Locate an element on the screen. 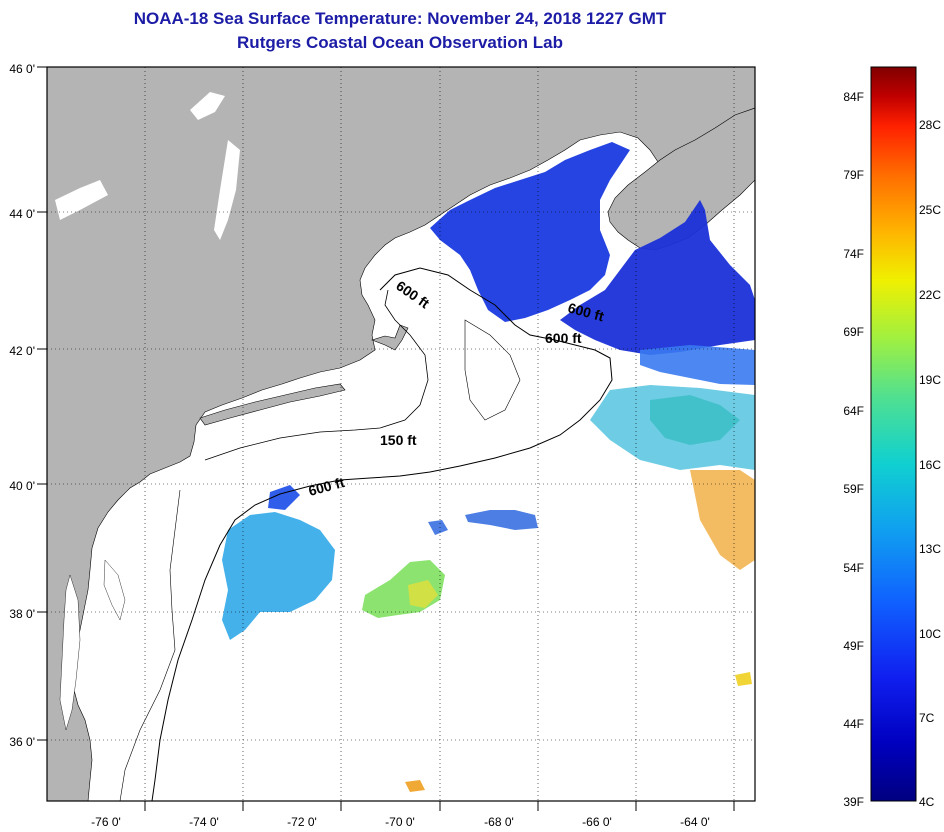 The height and width of the screenshot is (832, 944). sst-patch-slope-teal is located at coordinates (672, 427).